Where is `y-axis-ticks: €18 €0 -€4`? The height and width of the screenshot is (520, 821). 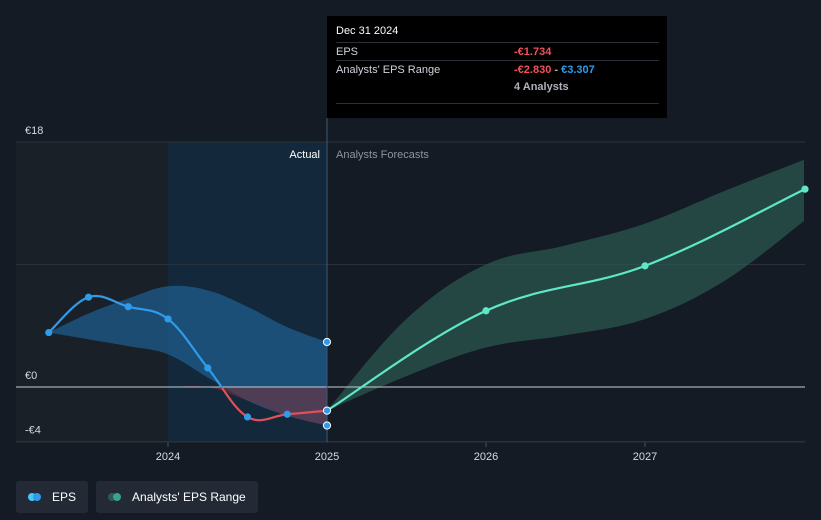 y-axis-ticks: €18 €0 -€4 is located at coordinates (34, 280).